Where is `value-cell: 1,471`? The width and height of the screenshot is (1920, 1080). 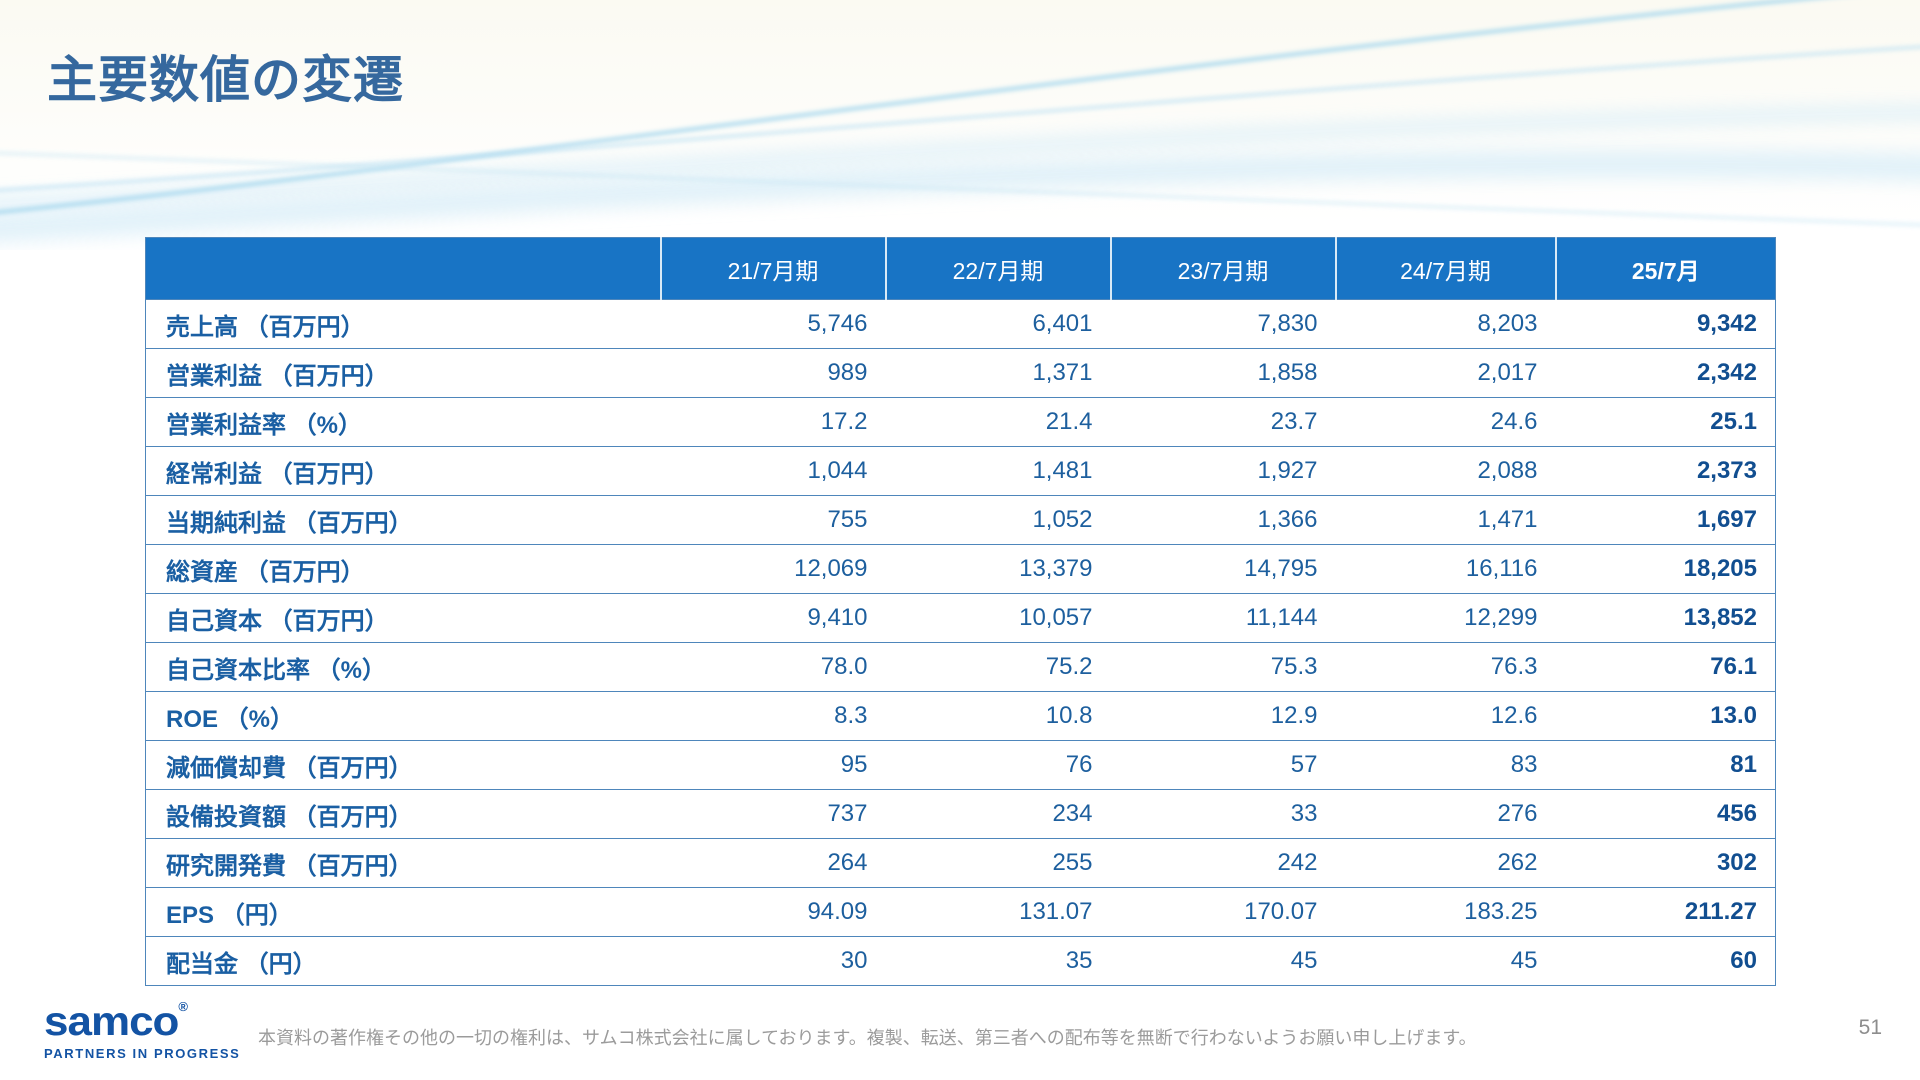 value-cell: 1,471 is located at coordinates (1507, 519).